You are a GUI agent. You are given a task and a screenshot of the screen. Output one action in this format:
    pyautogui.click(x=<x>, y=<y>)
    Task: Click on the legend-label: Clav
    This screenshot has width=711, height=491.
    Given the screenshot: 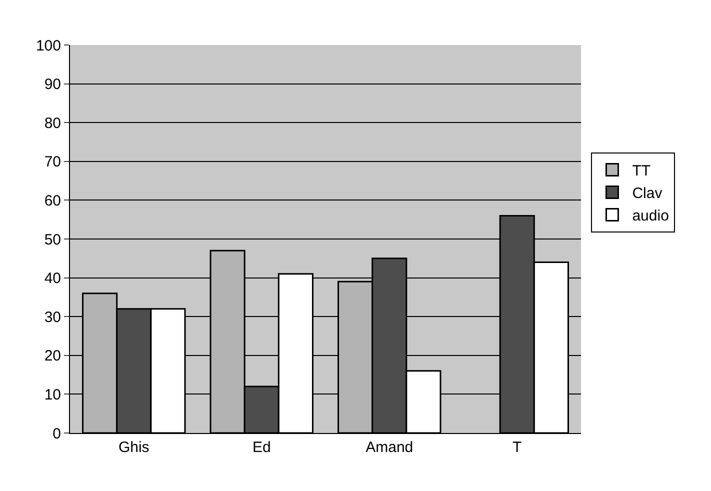 What is the action you would take?
    pyautogui.click(x=647, y=193)
    